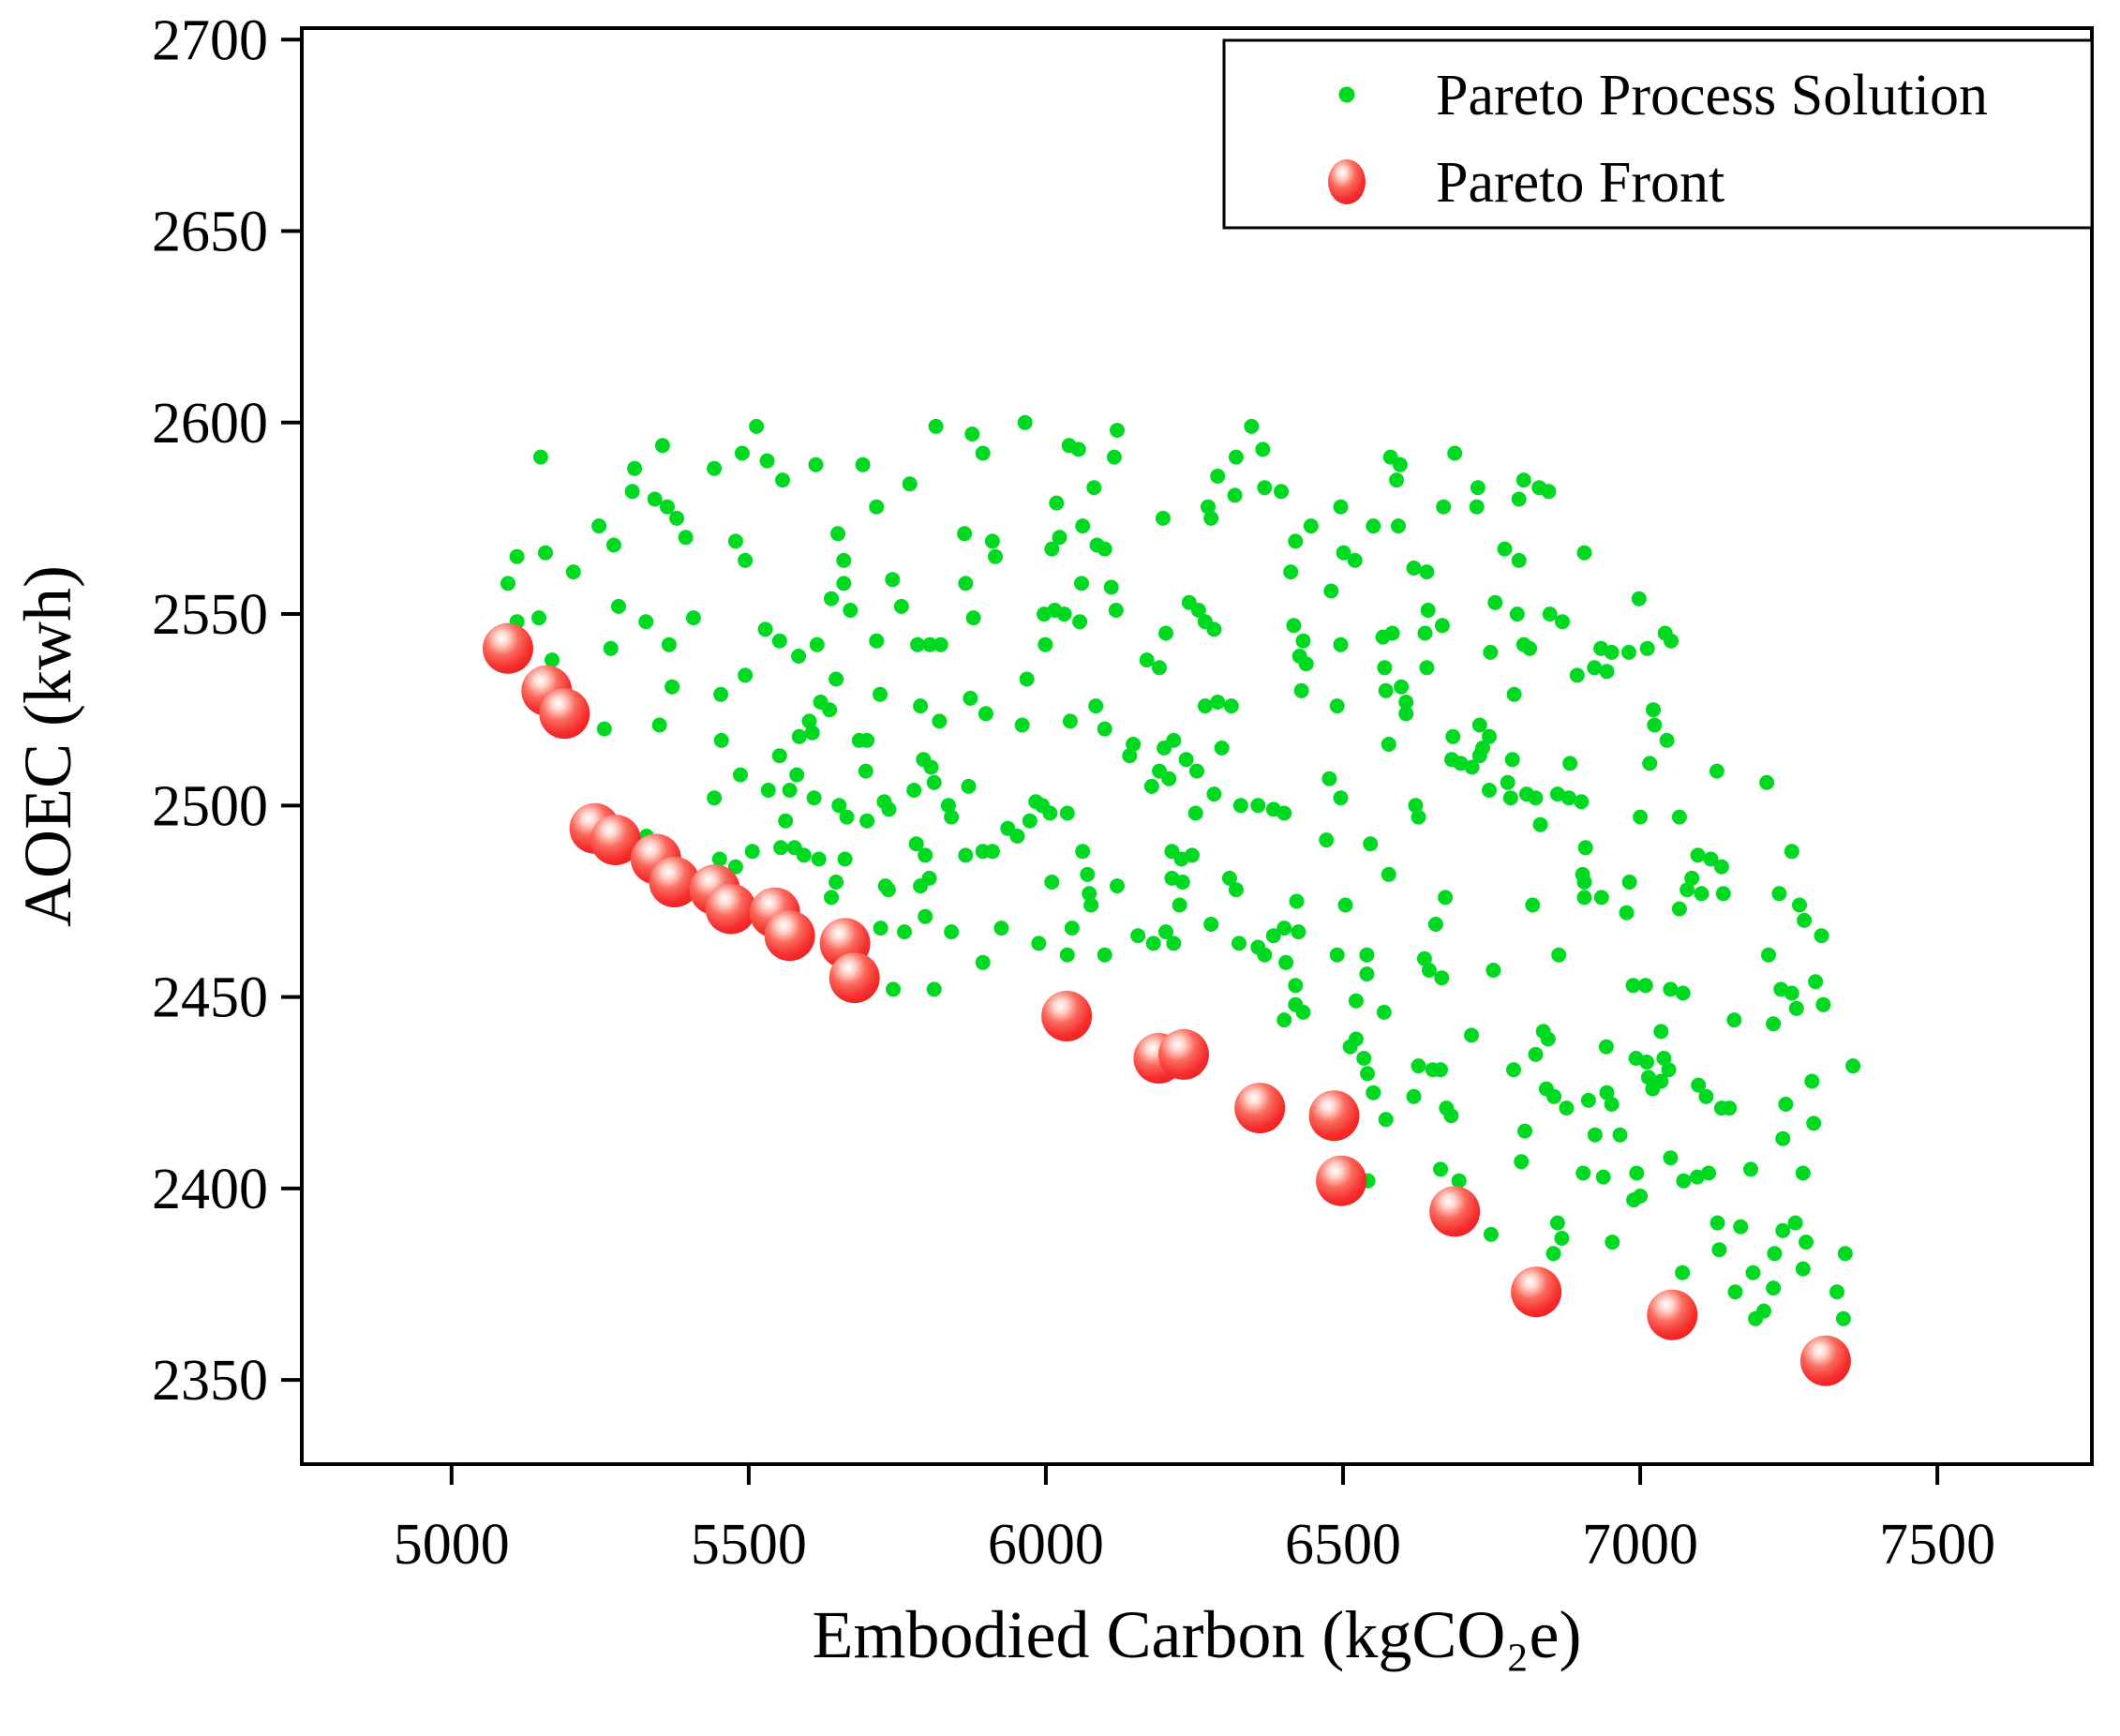  What do you see at coordinates (1937, 1545) in the screenshot?
I see `x-tick-label: 7500` at bounding box center [1937, 1545].